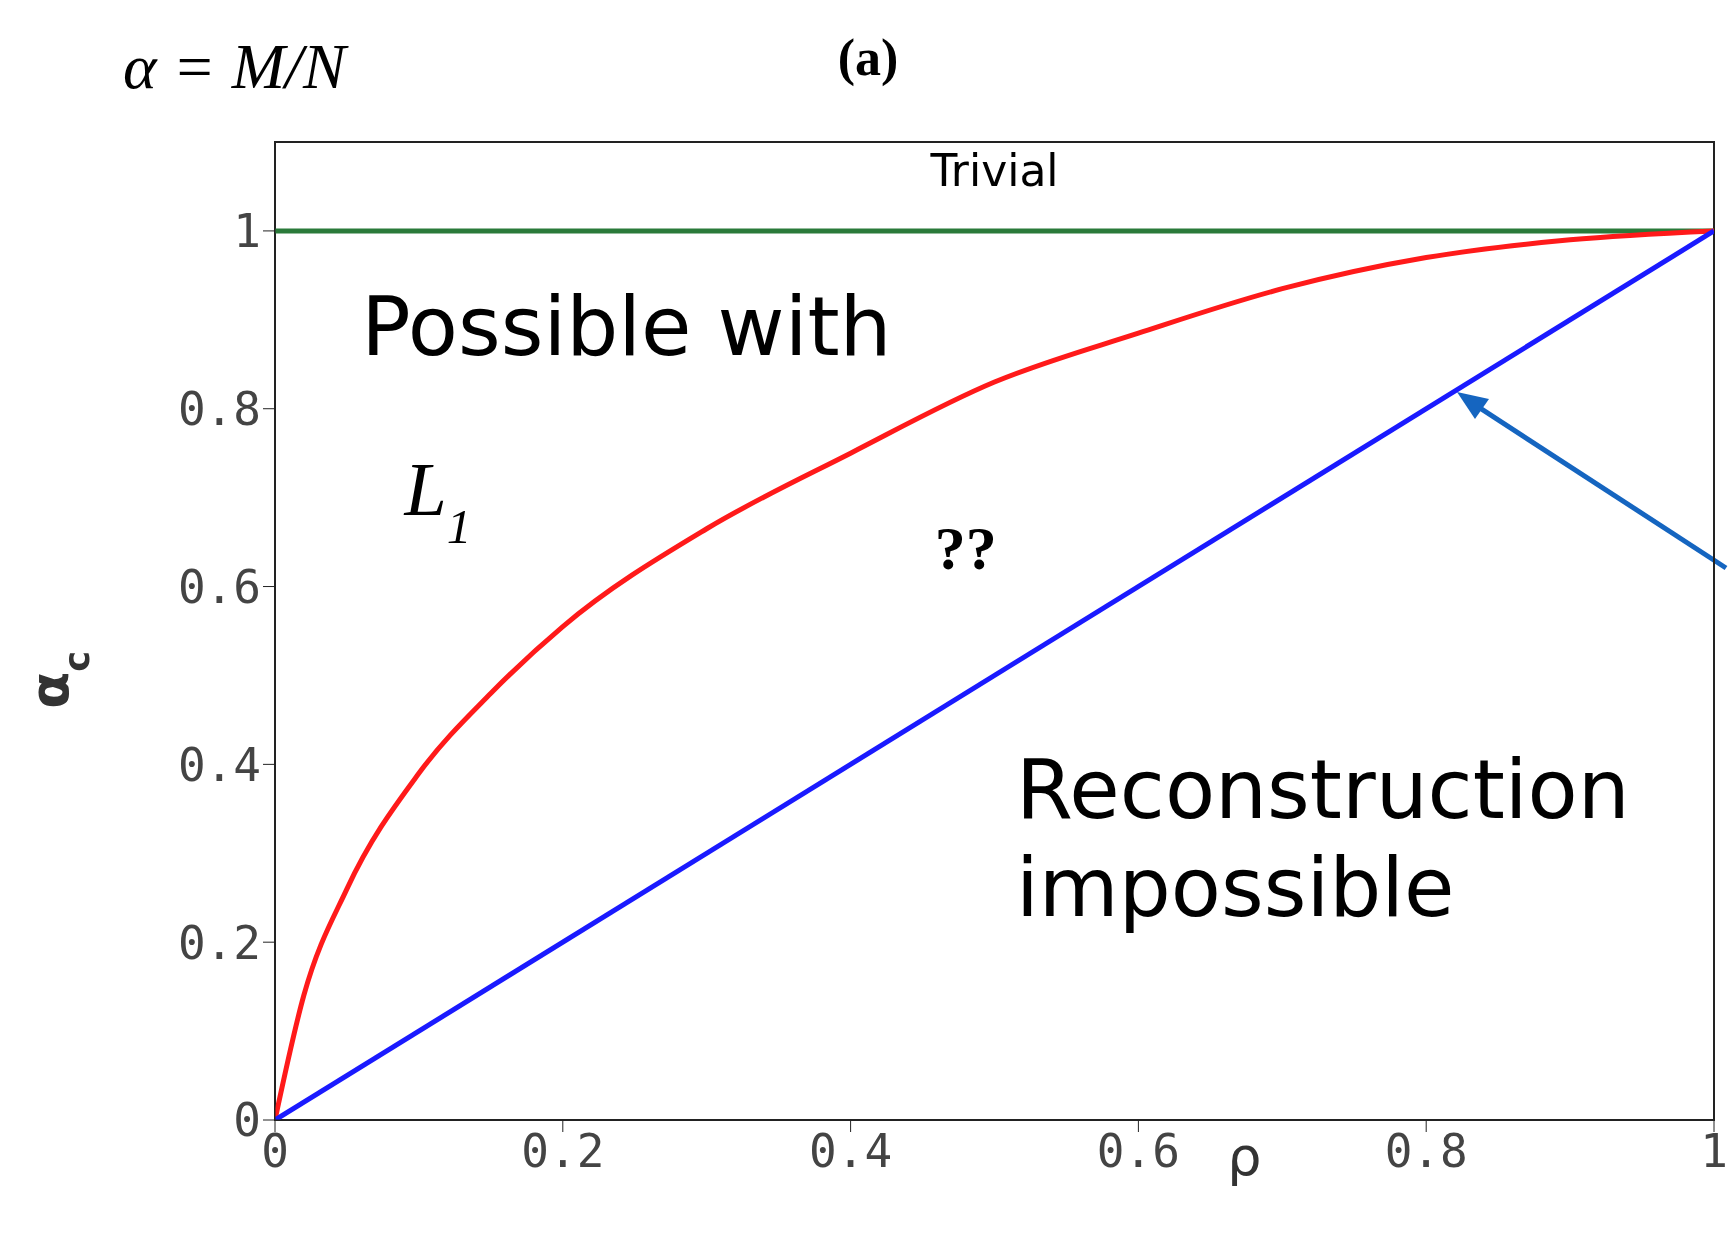 This screenshot has height=1236, width=1736. Describe the element at coordinates (247, 231) in the screenshot. I see `y-tick-label: 1` at that location.